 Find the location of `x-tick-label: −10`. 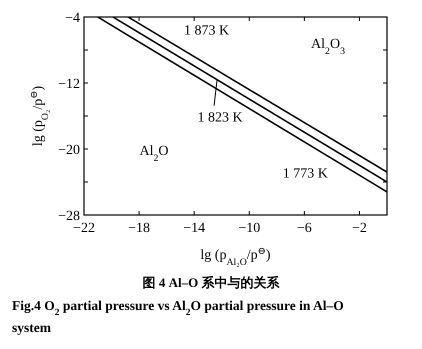

x-tick-label: −10 is located at coordinates (249, 228).